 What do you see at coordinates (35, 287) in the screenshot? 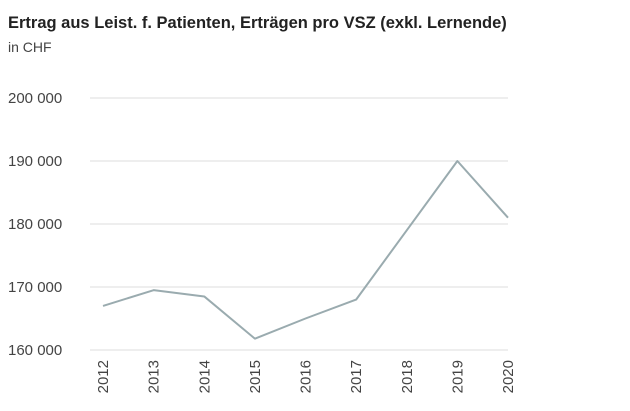
I see `y-tick-label: 170 000` at bounding box center [35, 287].